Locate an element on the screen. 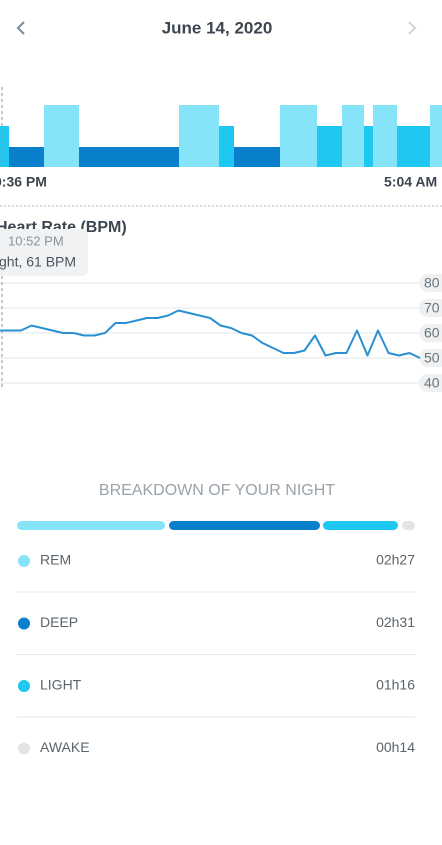 This screenshot has height=845, width=442. heart-rate-line is located at coordinates (210, 334).